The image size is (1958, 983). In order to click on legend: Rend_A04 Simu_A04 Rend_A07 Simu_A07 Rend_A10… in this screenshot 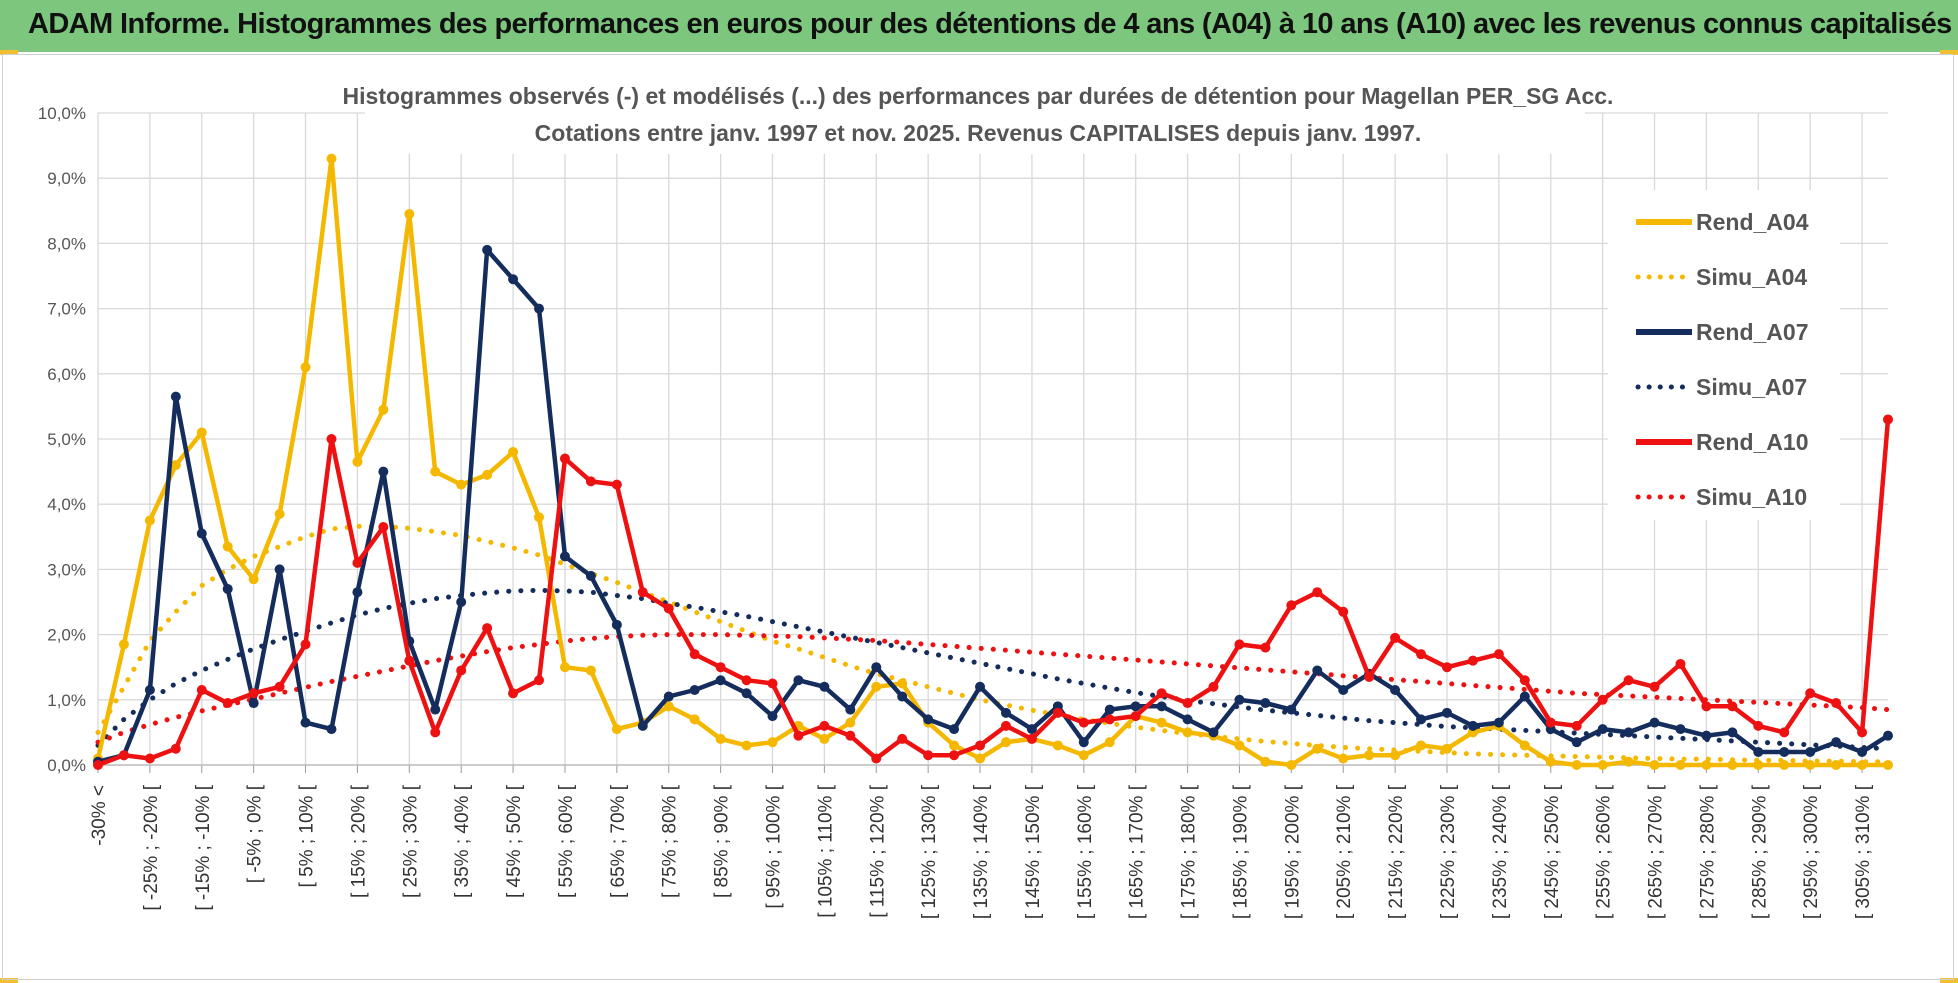, I will do `click(1722, 359)`.